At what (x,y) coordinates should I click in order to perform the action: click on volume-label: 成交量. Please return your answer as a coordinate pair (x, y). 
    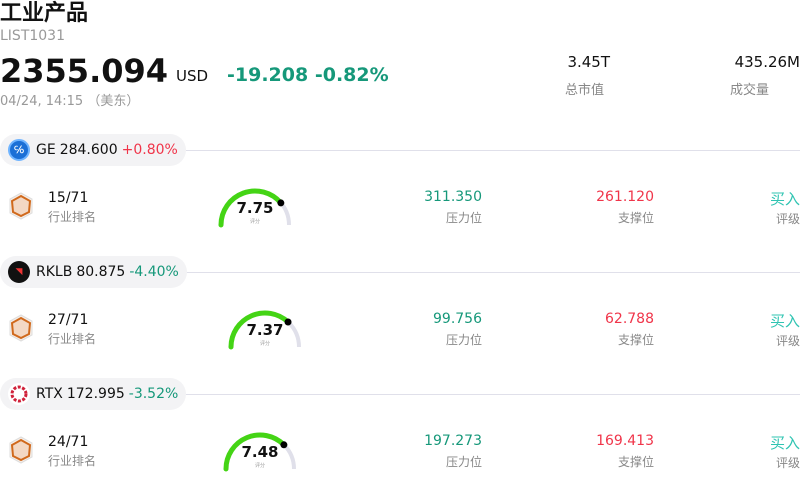
    Looking at the image, I should click on (750, 90).